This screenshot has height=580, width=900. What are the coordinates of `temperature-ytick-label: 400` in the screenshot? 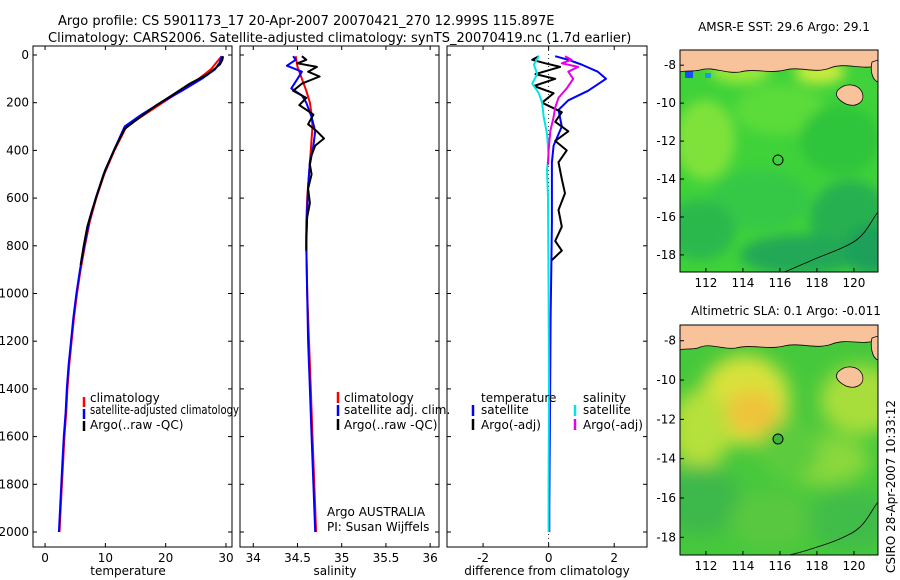 It's located at (17, 150).